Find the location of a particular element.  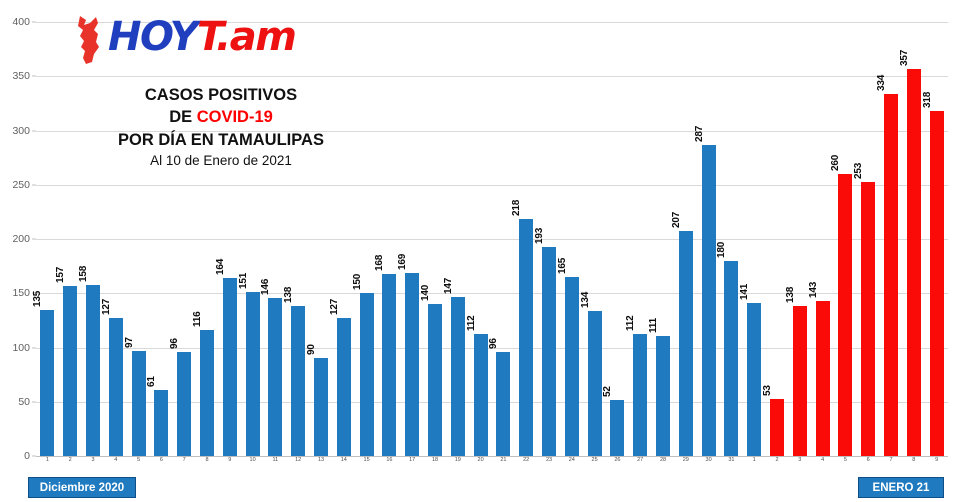

bar-slot: 151 is located at coordinates (249, 239).